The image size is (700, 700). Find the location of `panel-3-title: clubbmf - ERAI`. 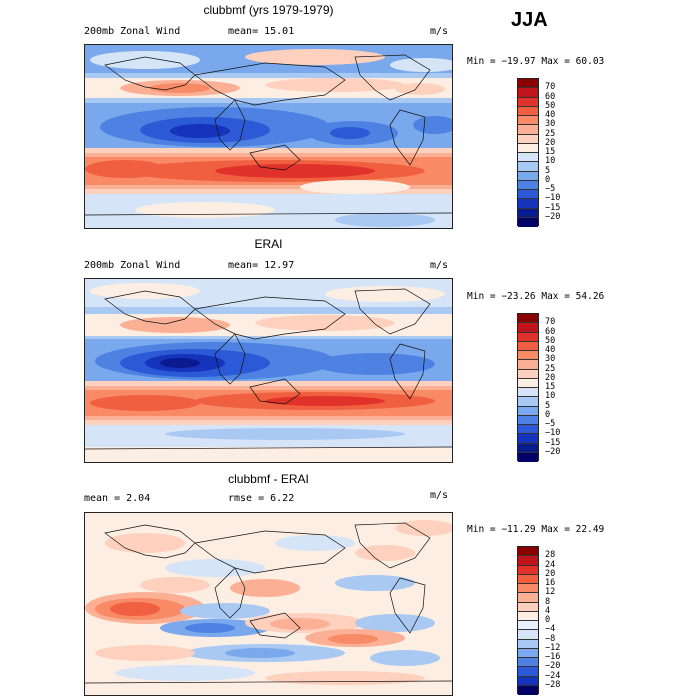

panel-3-title: clubbmf - ERAI is located at coordinates (268, 479).